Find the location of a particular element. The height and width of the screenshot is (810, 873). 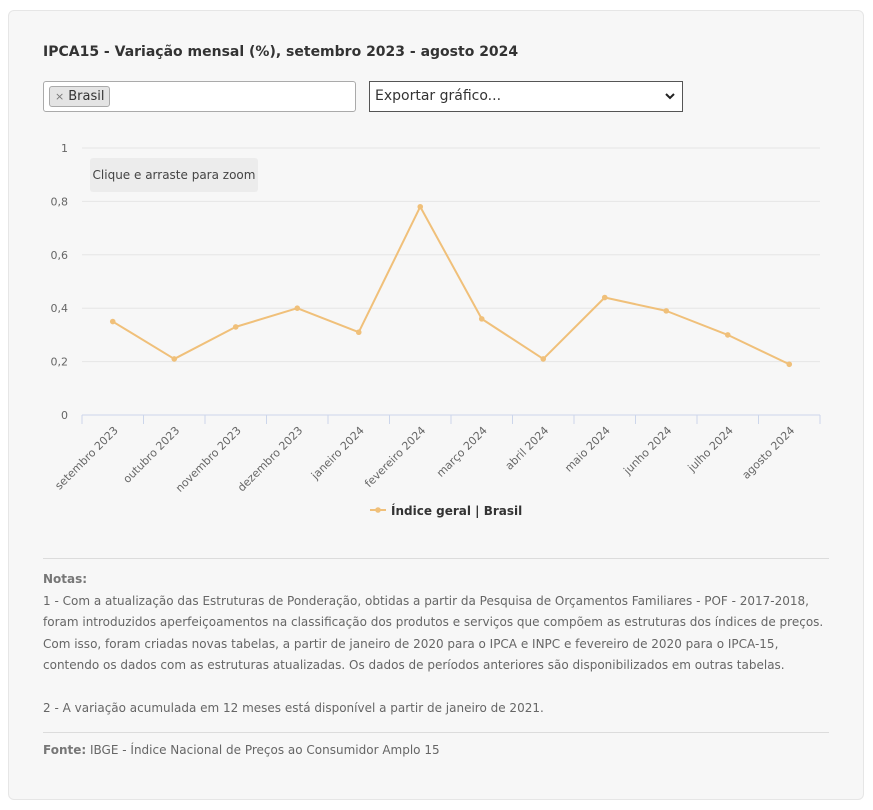

y-tick-label: 0,8 is located at coordinates (60, 201).